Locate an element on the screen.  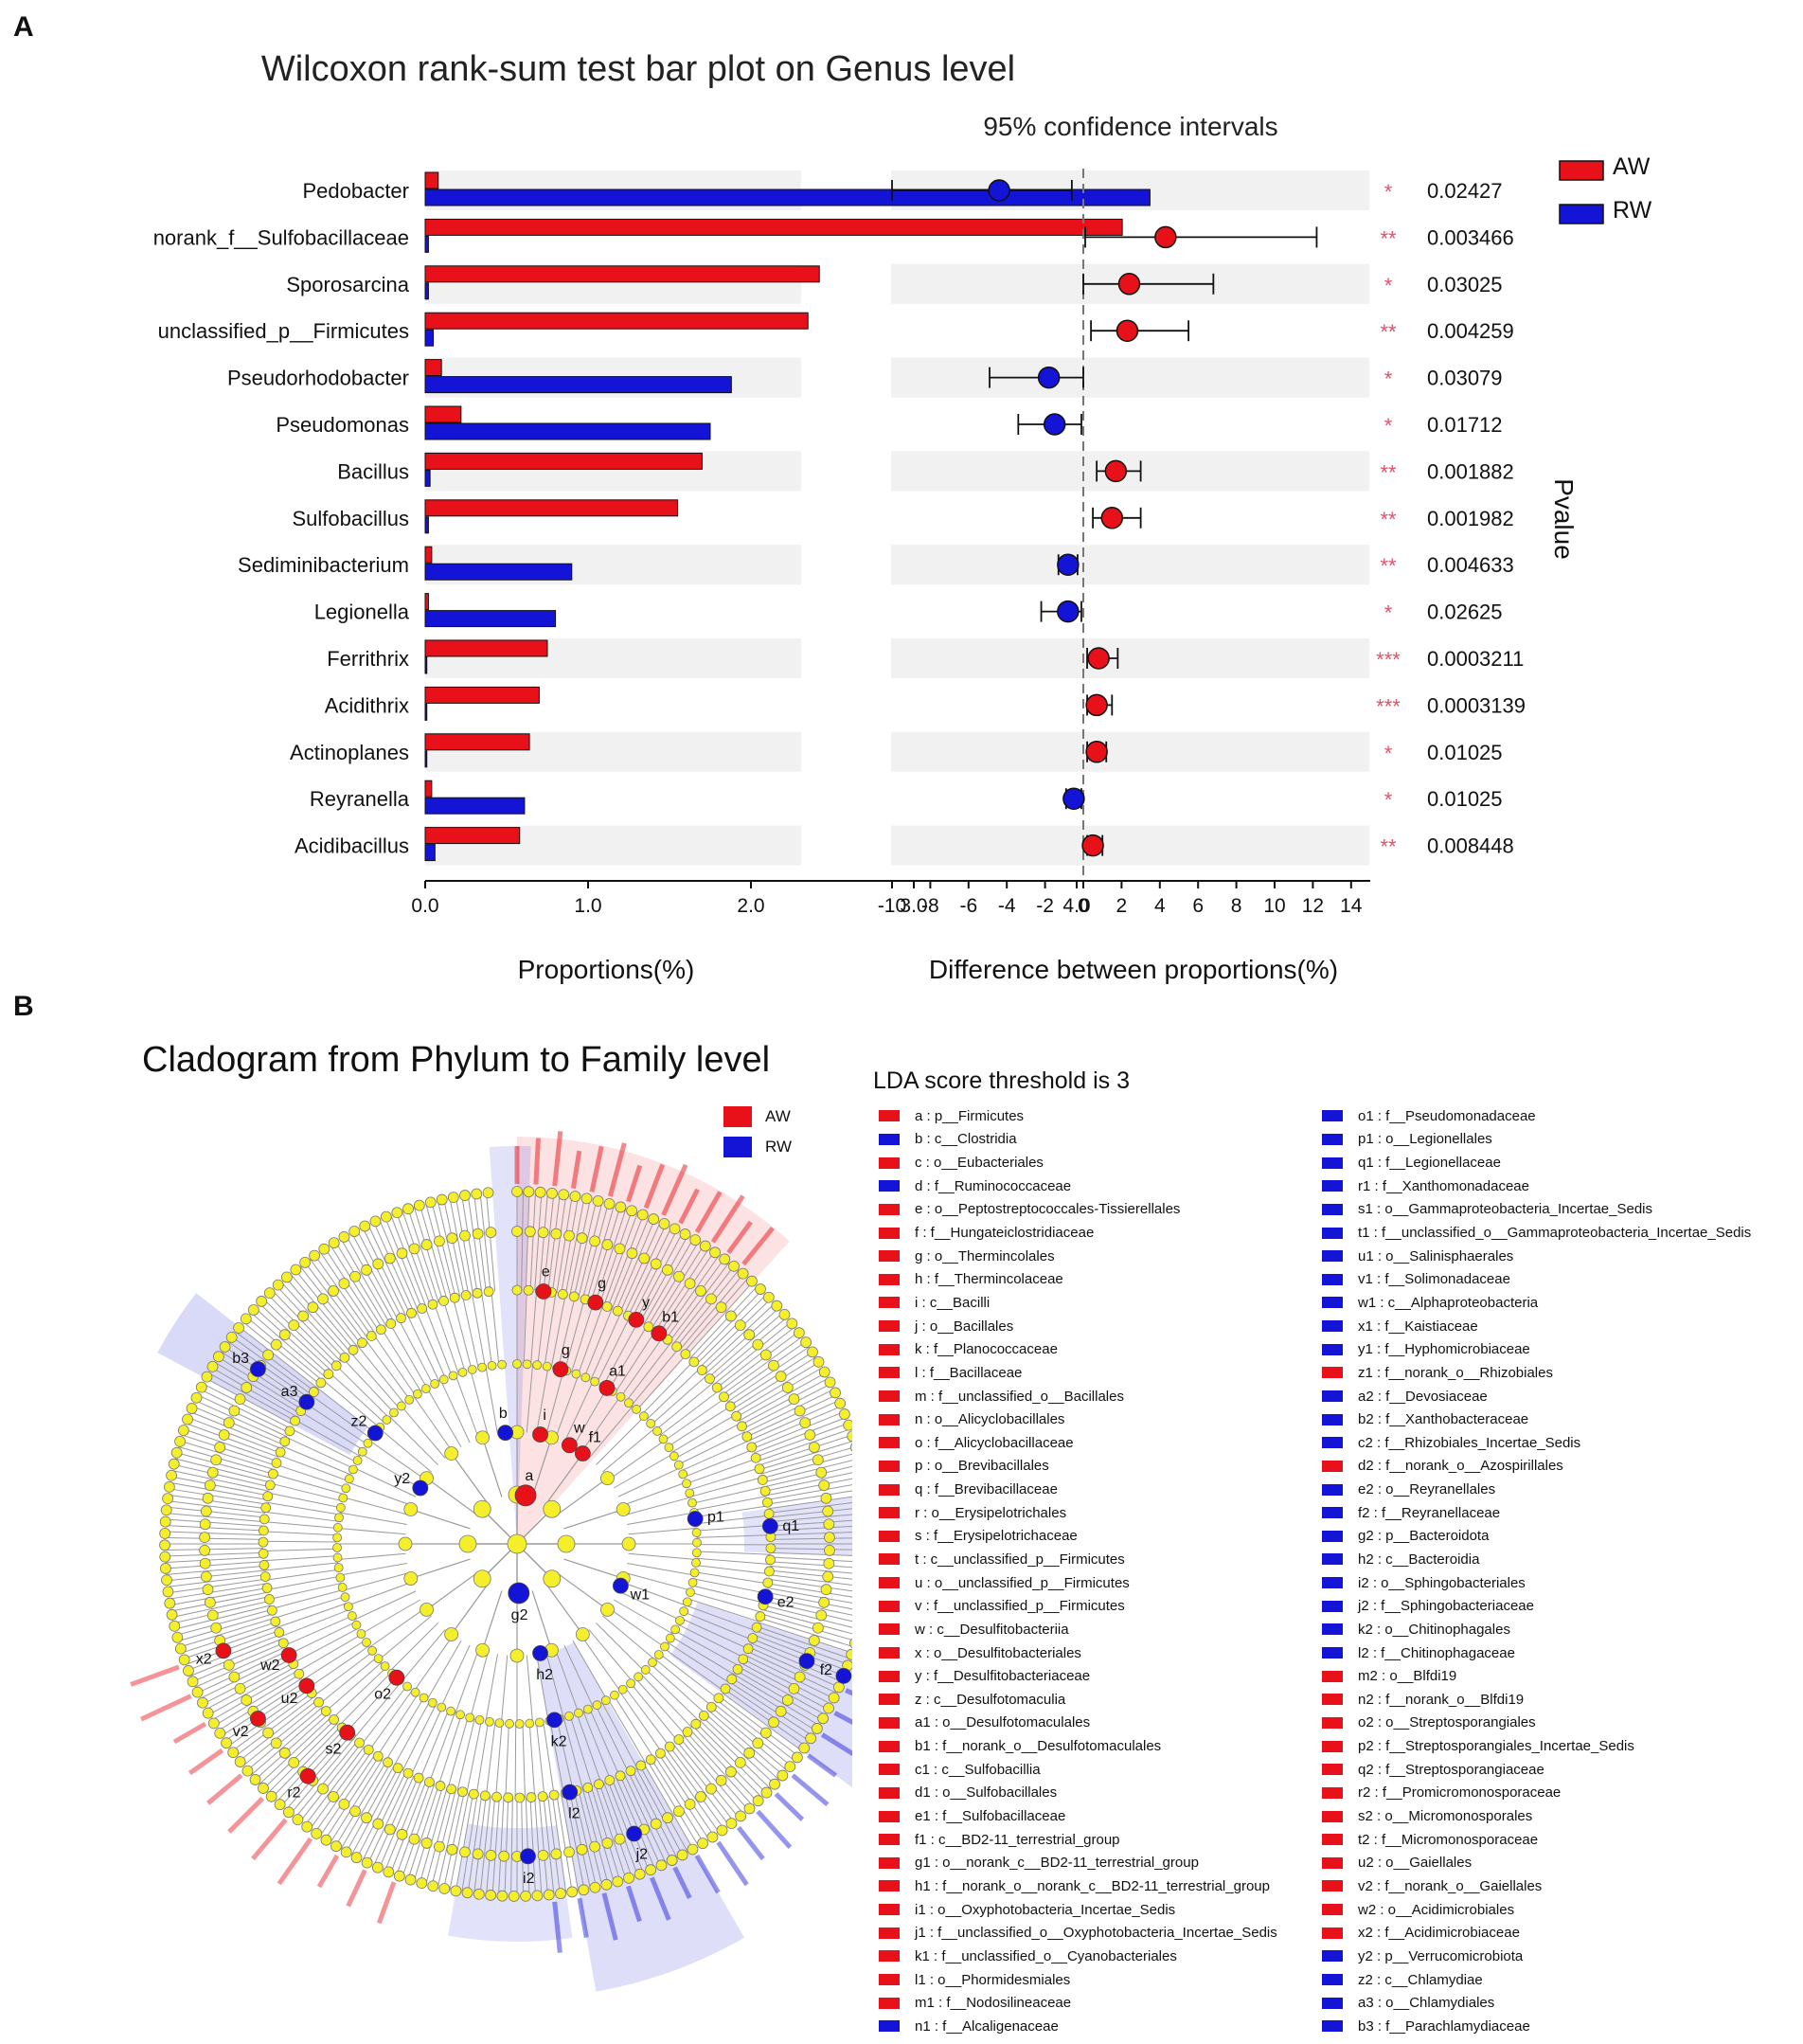
lda-legend-item: q1 : f__Legionellaceae is located at coordinates (1536, 1162).